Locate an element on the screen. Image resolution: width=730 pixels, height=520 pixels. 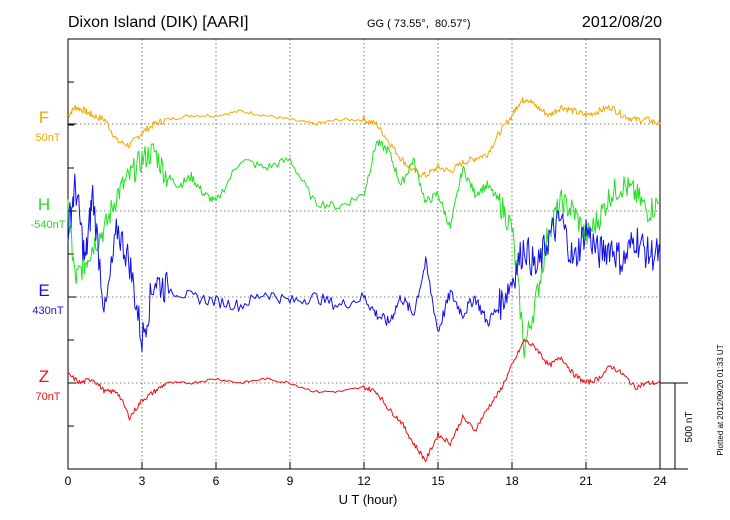
x-tick-label: 18 is located at coordinates (512, 481).